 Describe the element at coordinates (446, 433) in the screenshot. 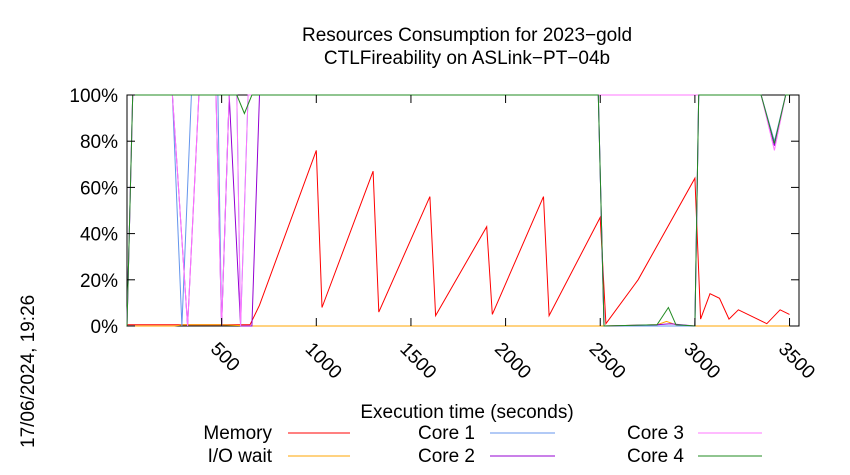

I see `legend-label: Core 1` at that location.